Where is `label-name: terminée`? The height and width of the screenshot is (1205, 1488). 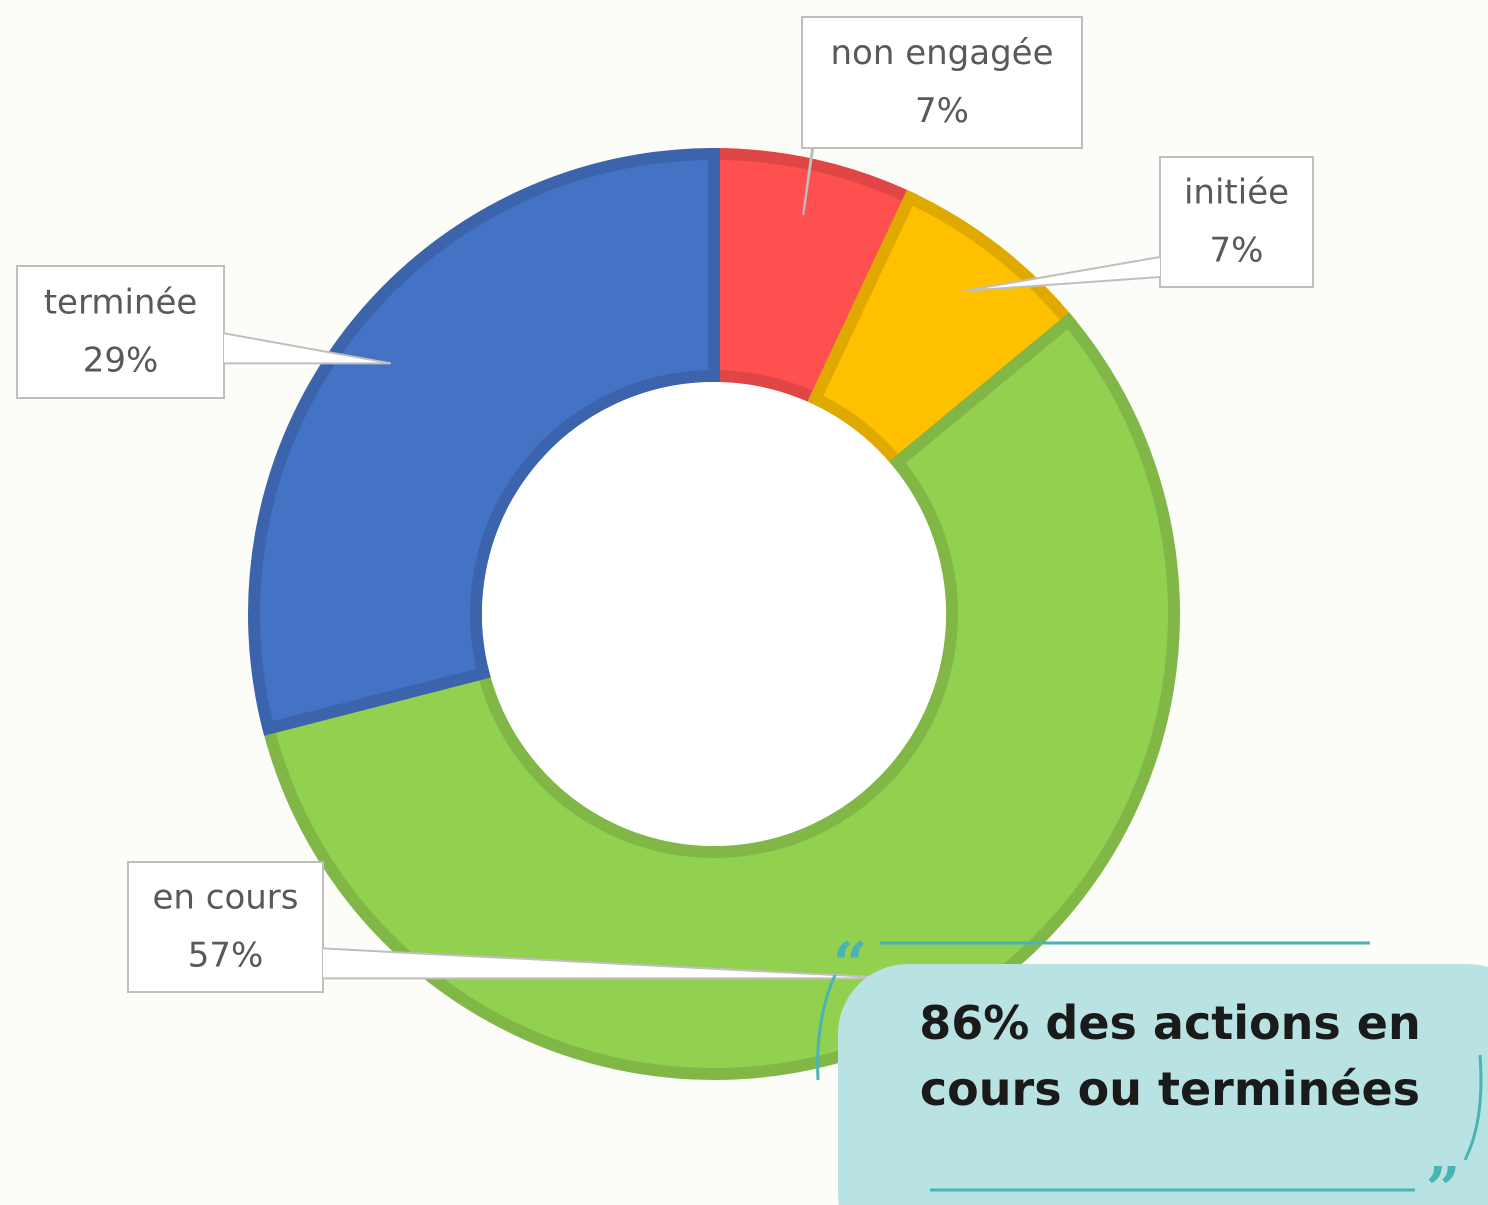 label-name: terminée is located at coordinates (121, 303).